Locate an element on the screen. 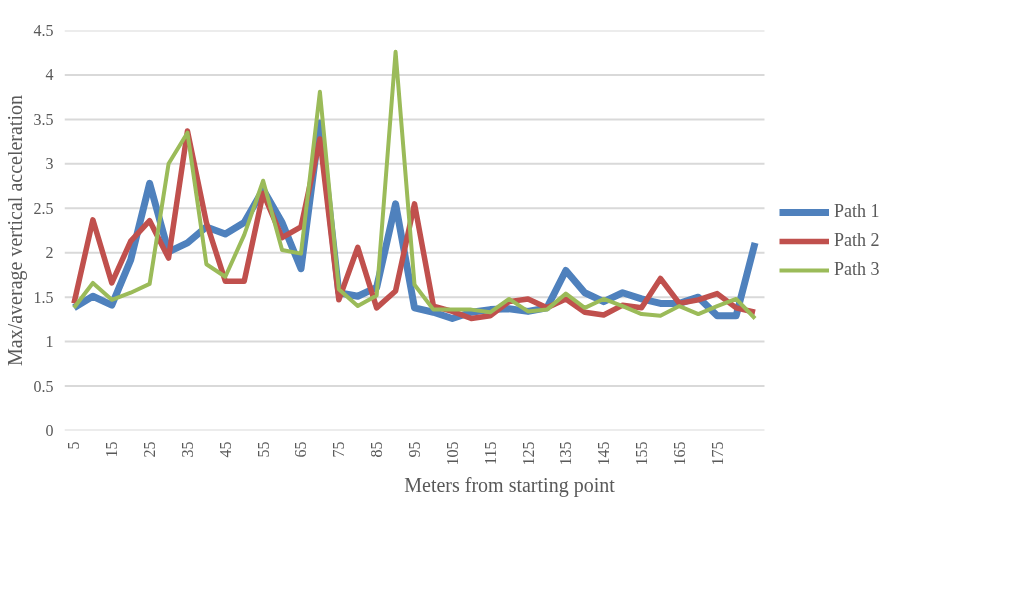 The image size is (1020, 590). x-tick-label: 15 is located at coordinates (112, 449).